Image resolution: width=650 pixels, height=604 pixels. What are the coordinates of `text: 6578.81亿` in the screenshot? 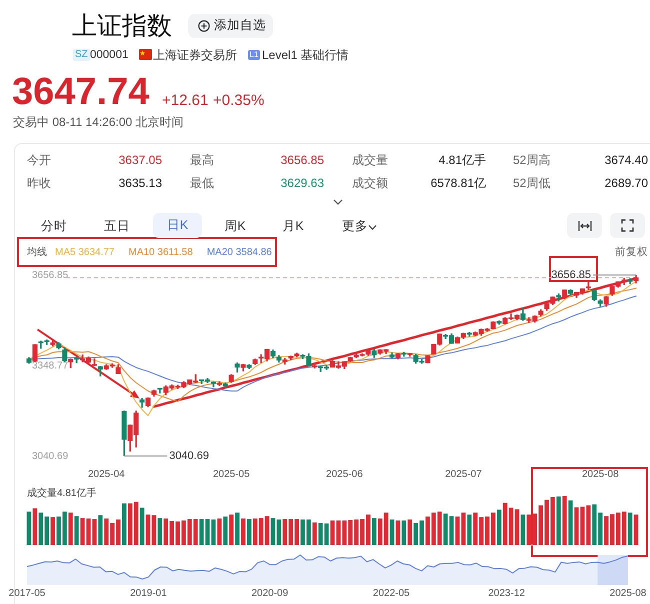 It's located at (458, 183).